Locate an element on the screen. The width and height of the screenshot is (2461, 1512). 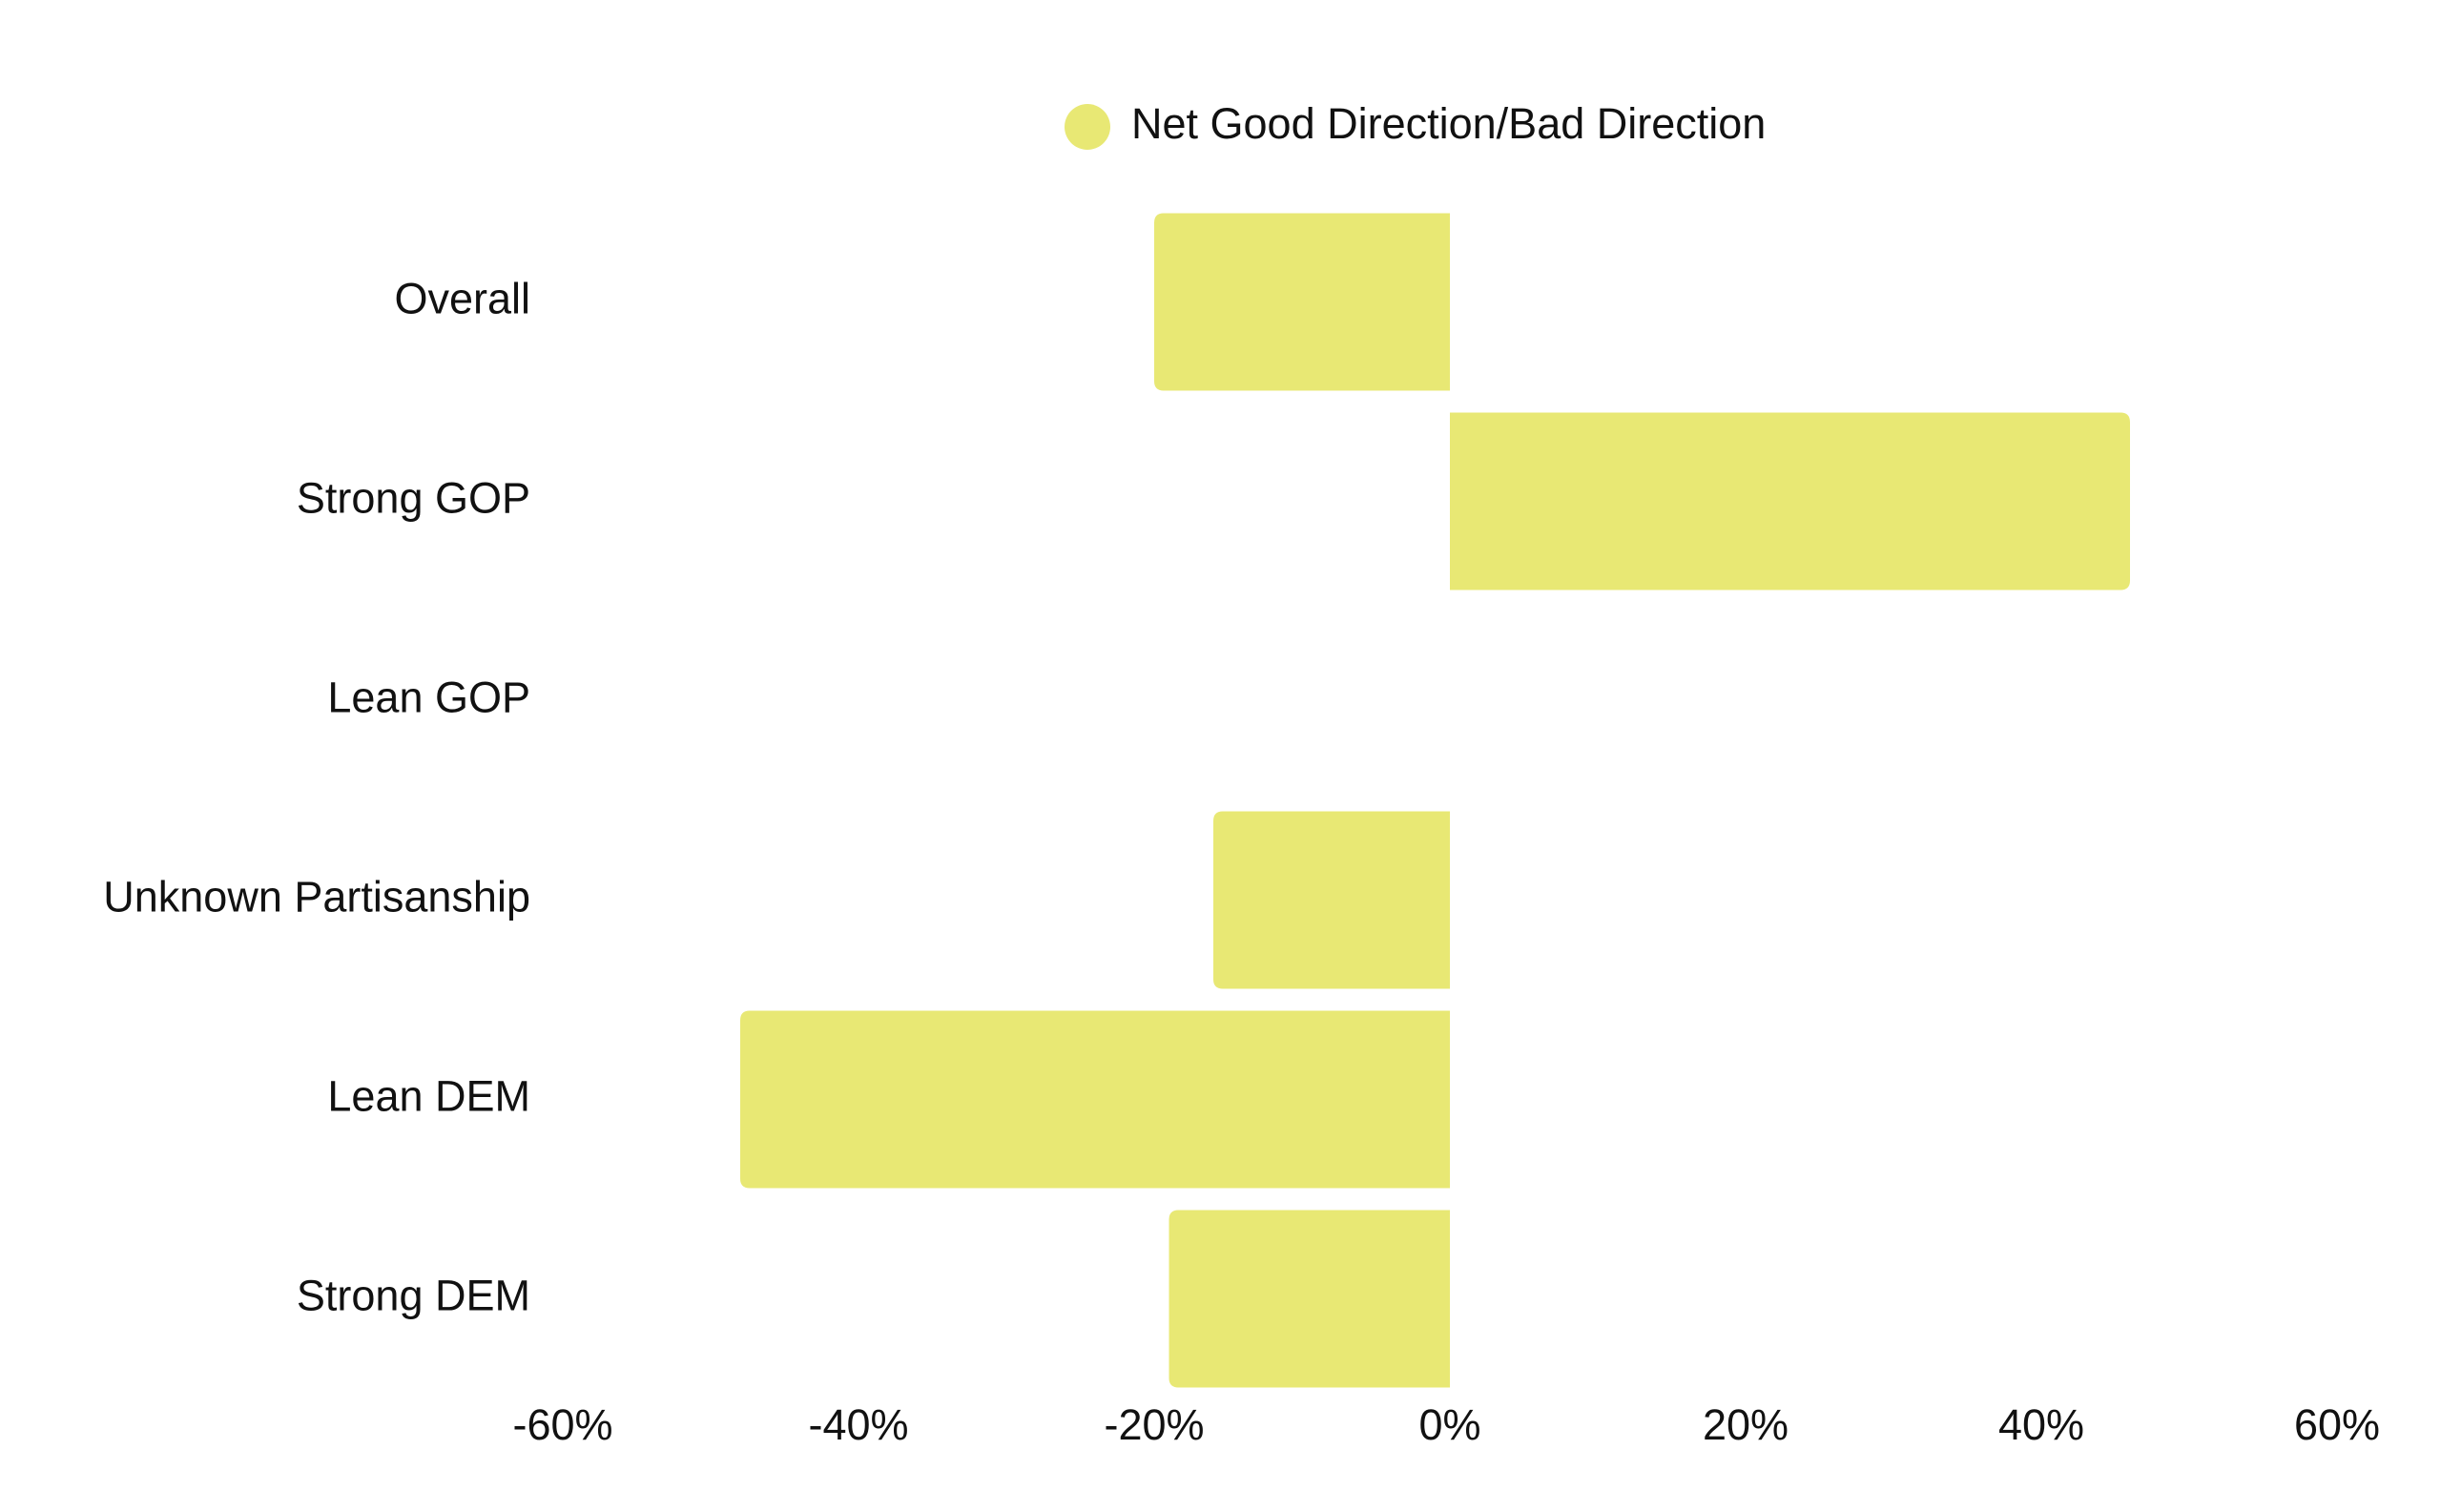
category-label-strong-dem: Strong DEM is located at coordinates (413, 1295).